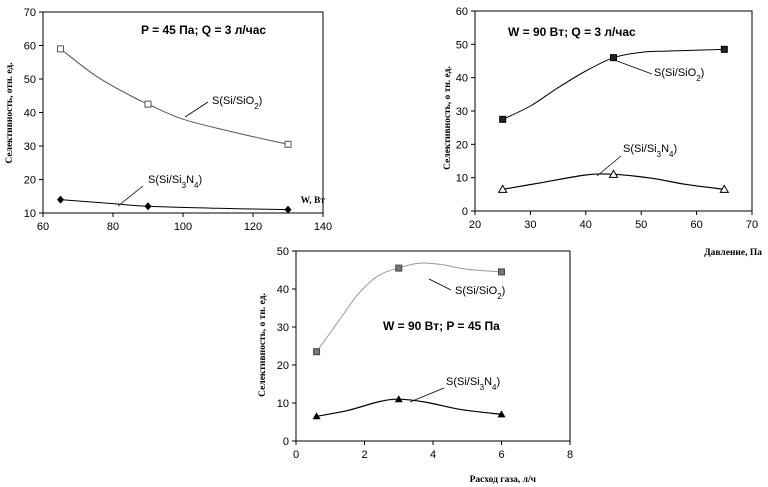 The width and height of the screenshot is (768, 487). What do you see at coordinates (313, 201) in the screenshot?
I see `x-axis-title: W, Вт` at bounding box center [313, 201].